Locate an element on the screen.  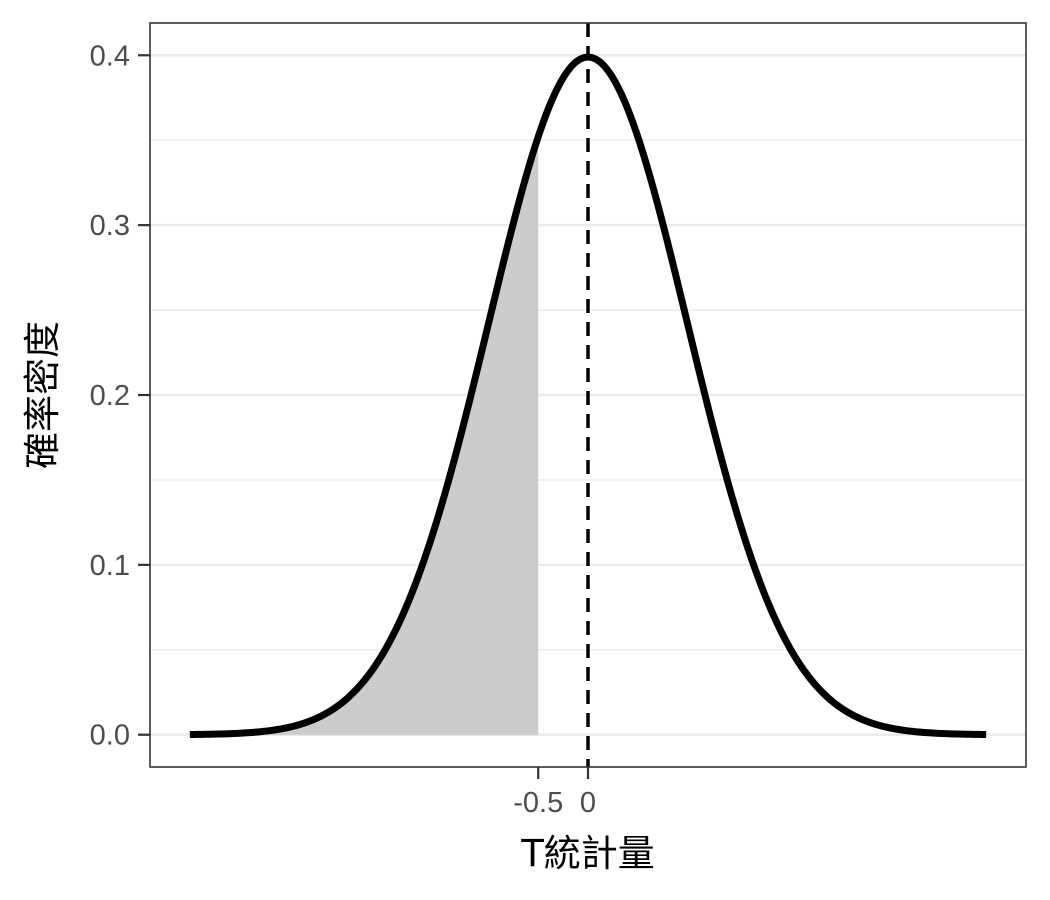
x-axis: -0.5 0 is located at coordinates (554, 793).